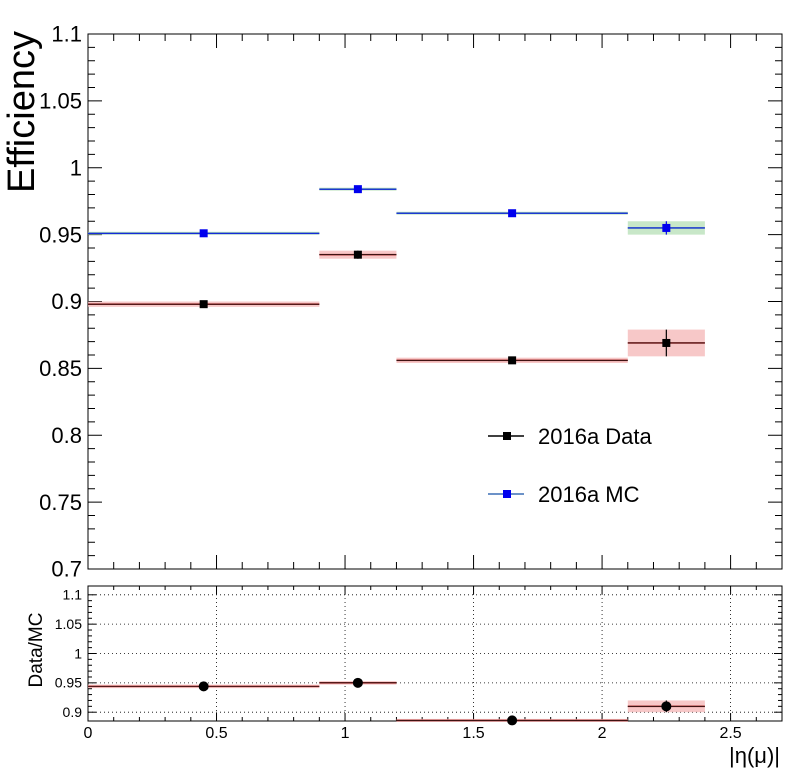  Describe the element at coordinates (22, 112) in the screenshot. I see `main-y-axis-label: Efficiency` at that location.